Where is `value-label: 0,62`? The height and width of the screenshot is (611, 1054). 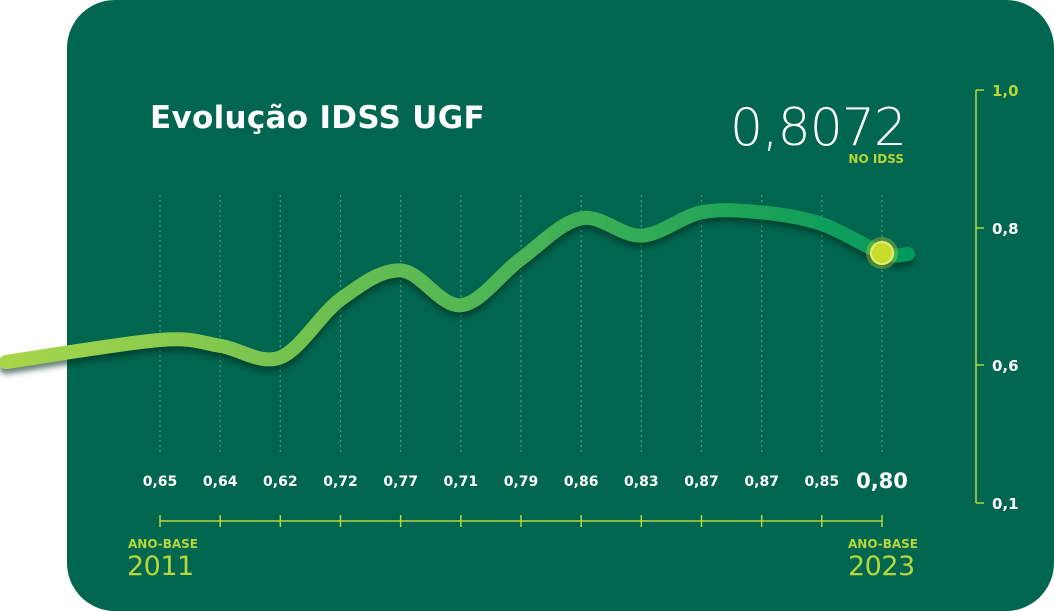 value-label: 0,62 is located at coordinates (280, 482).